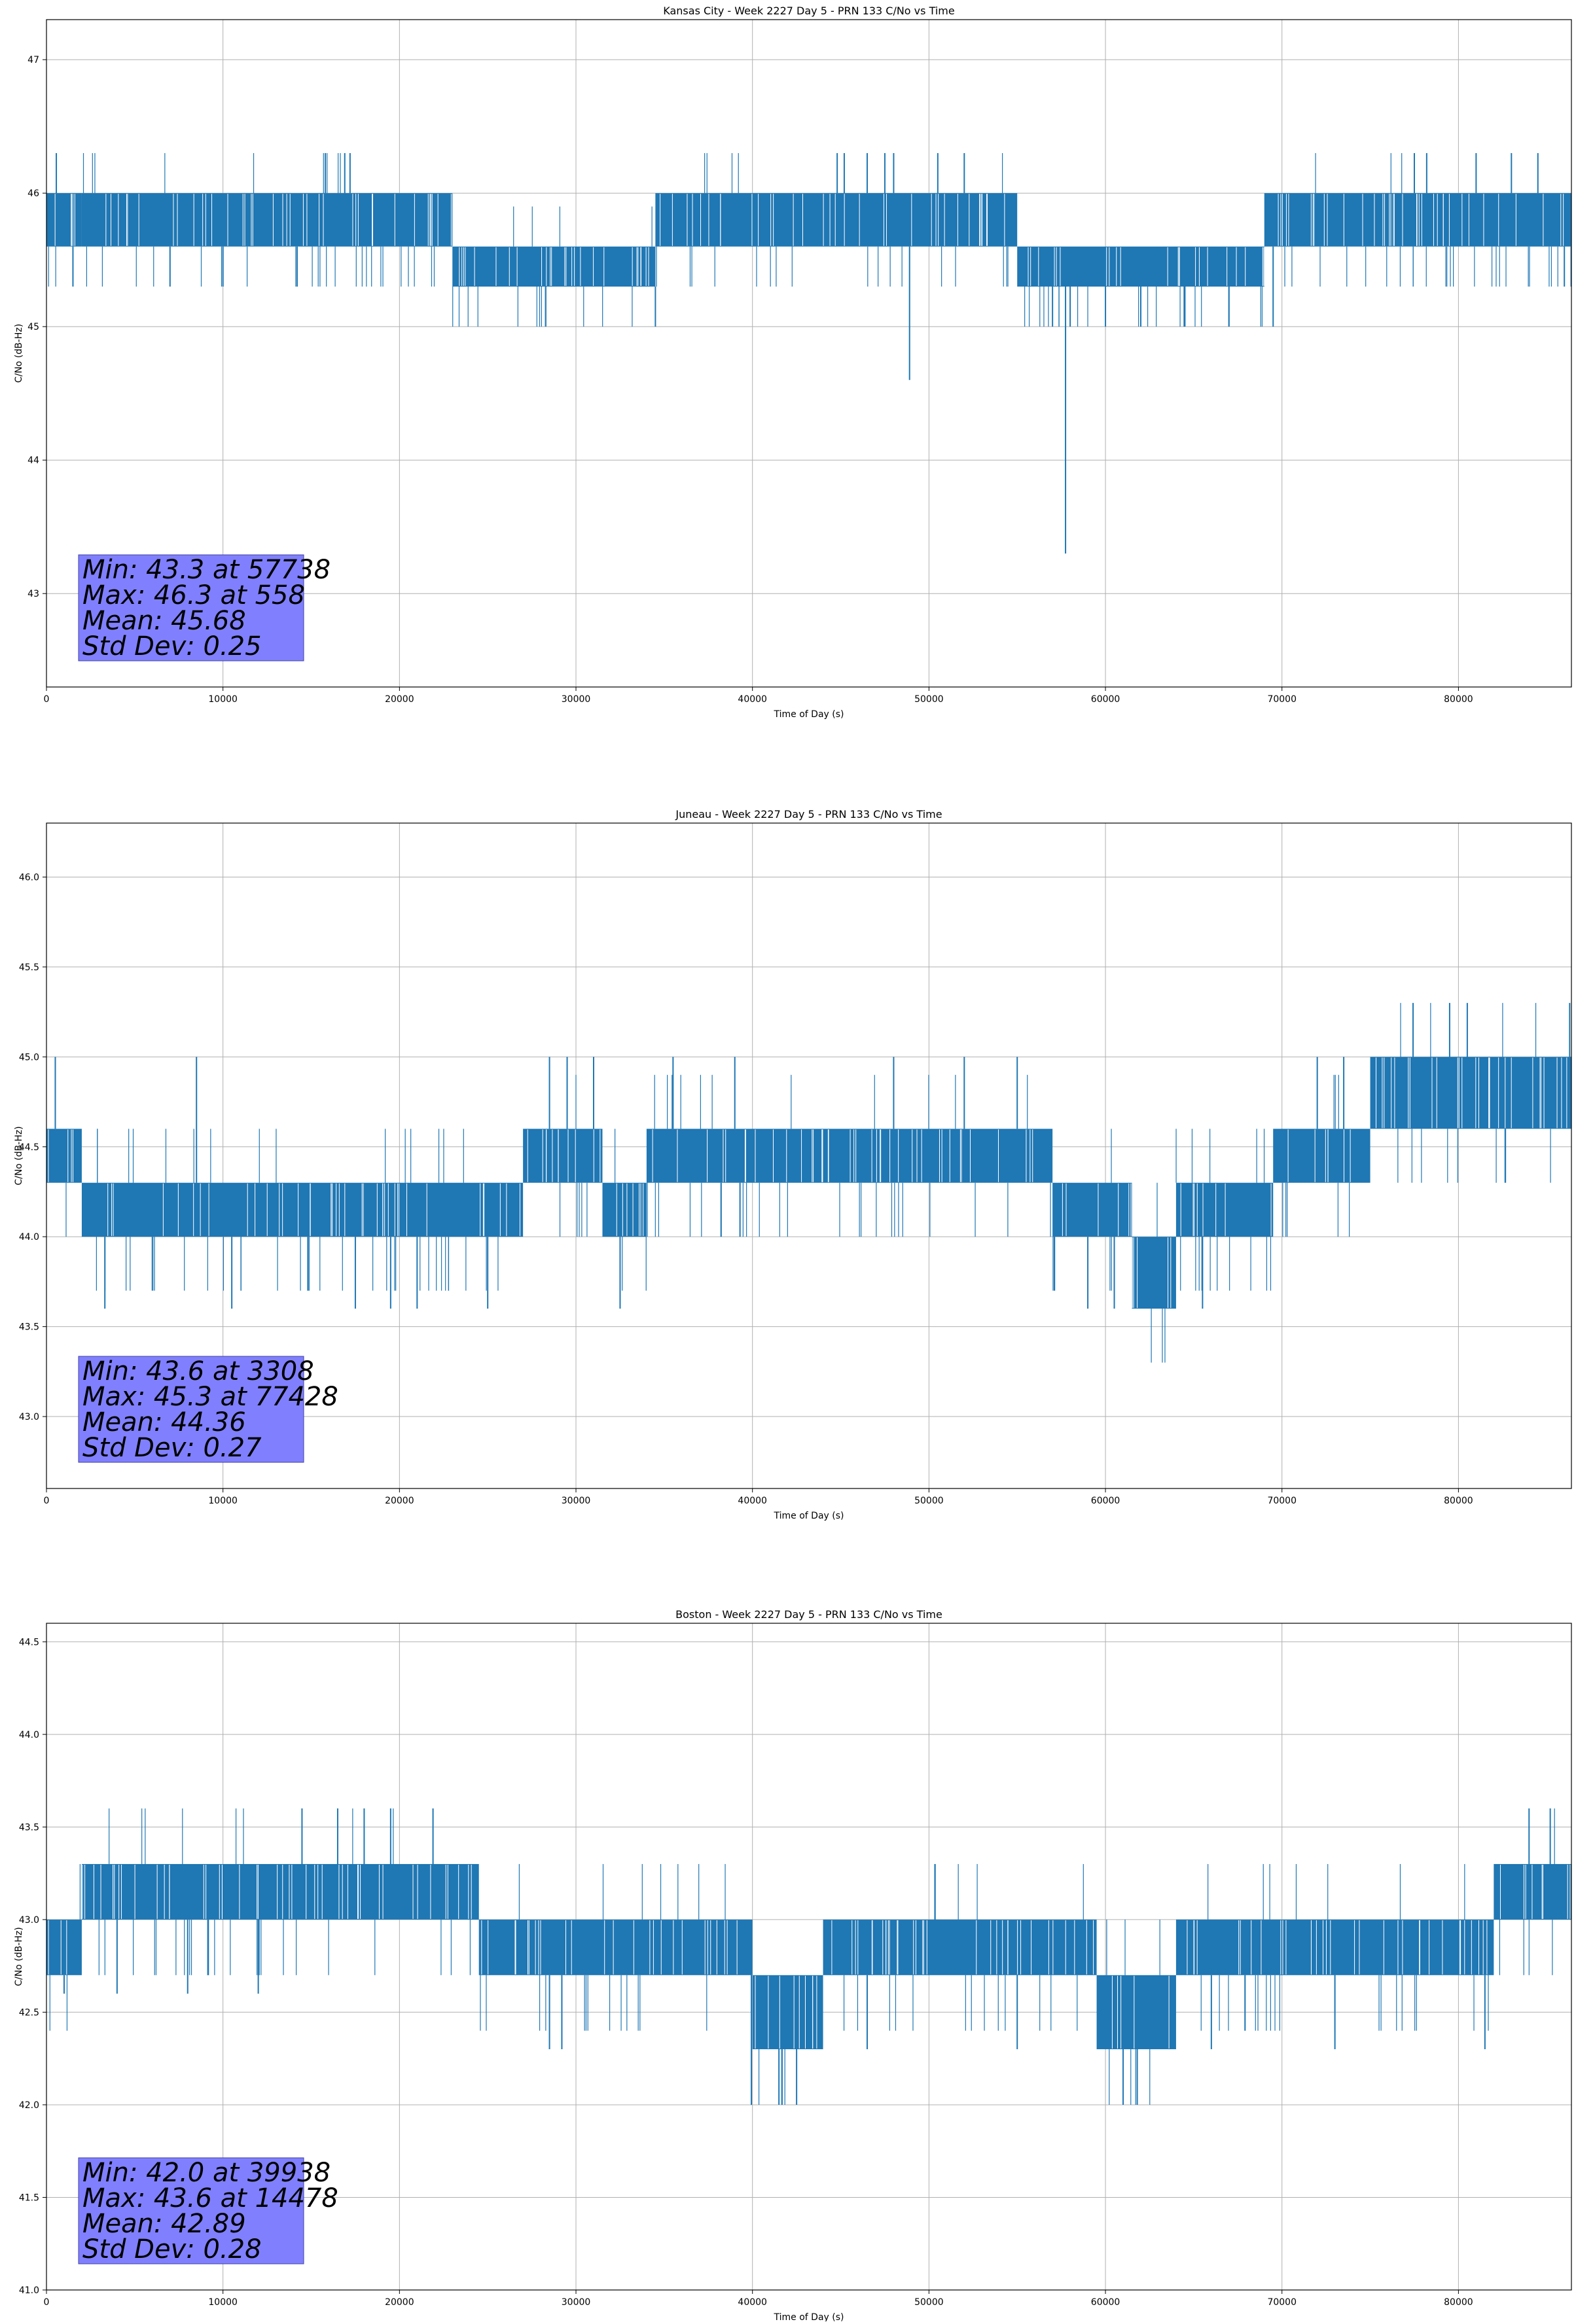 The height and width of the screenshot is (2324, 1576). I want to click on y-tick-label: 47, so click(33, 60).